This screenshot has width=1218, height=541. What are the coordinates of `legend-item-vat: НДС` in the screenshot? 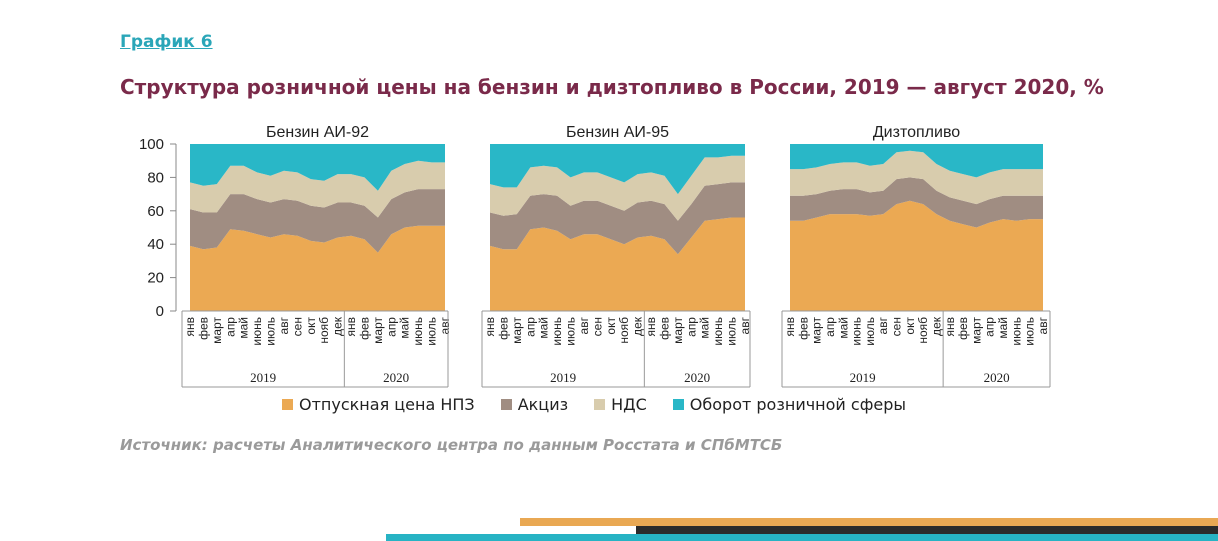 It's located at (620, 404).